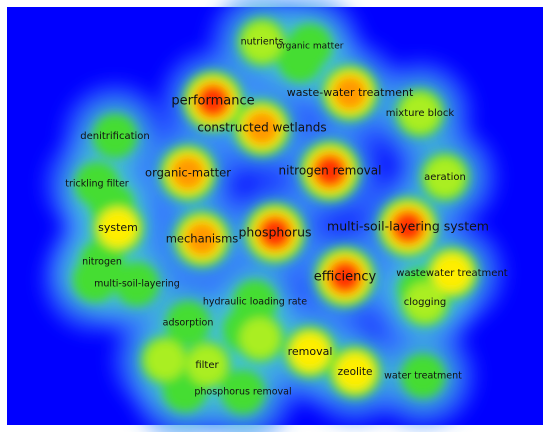 The width and height of the screenshot is (550, 432). I want to click on keyword-label: zeolite, so click(355, 372).